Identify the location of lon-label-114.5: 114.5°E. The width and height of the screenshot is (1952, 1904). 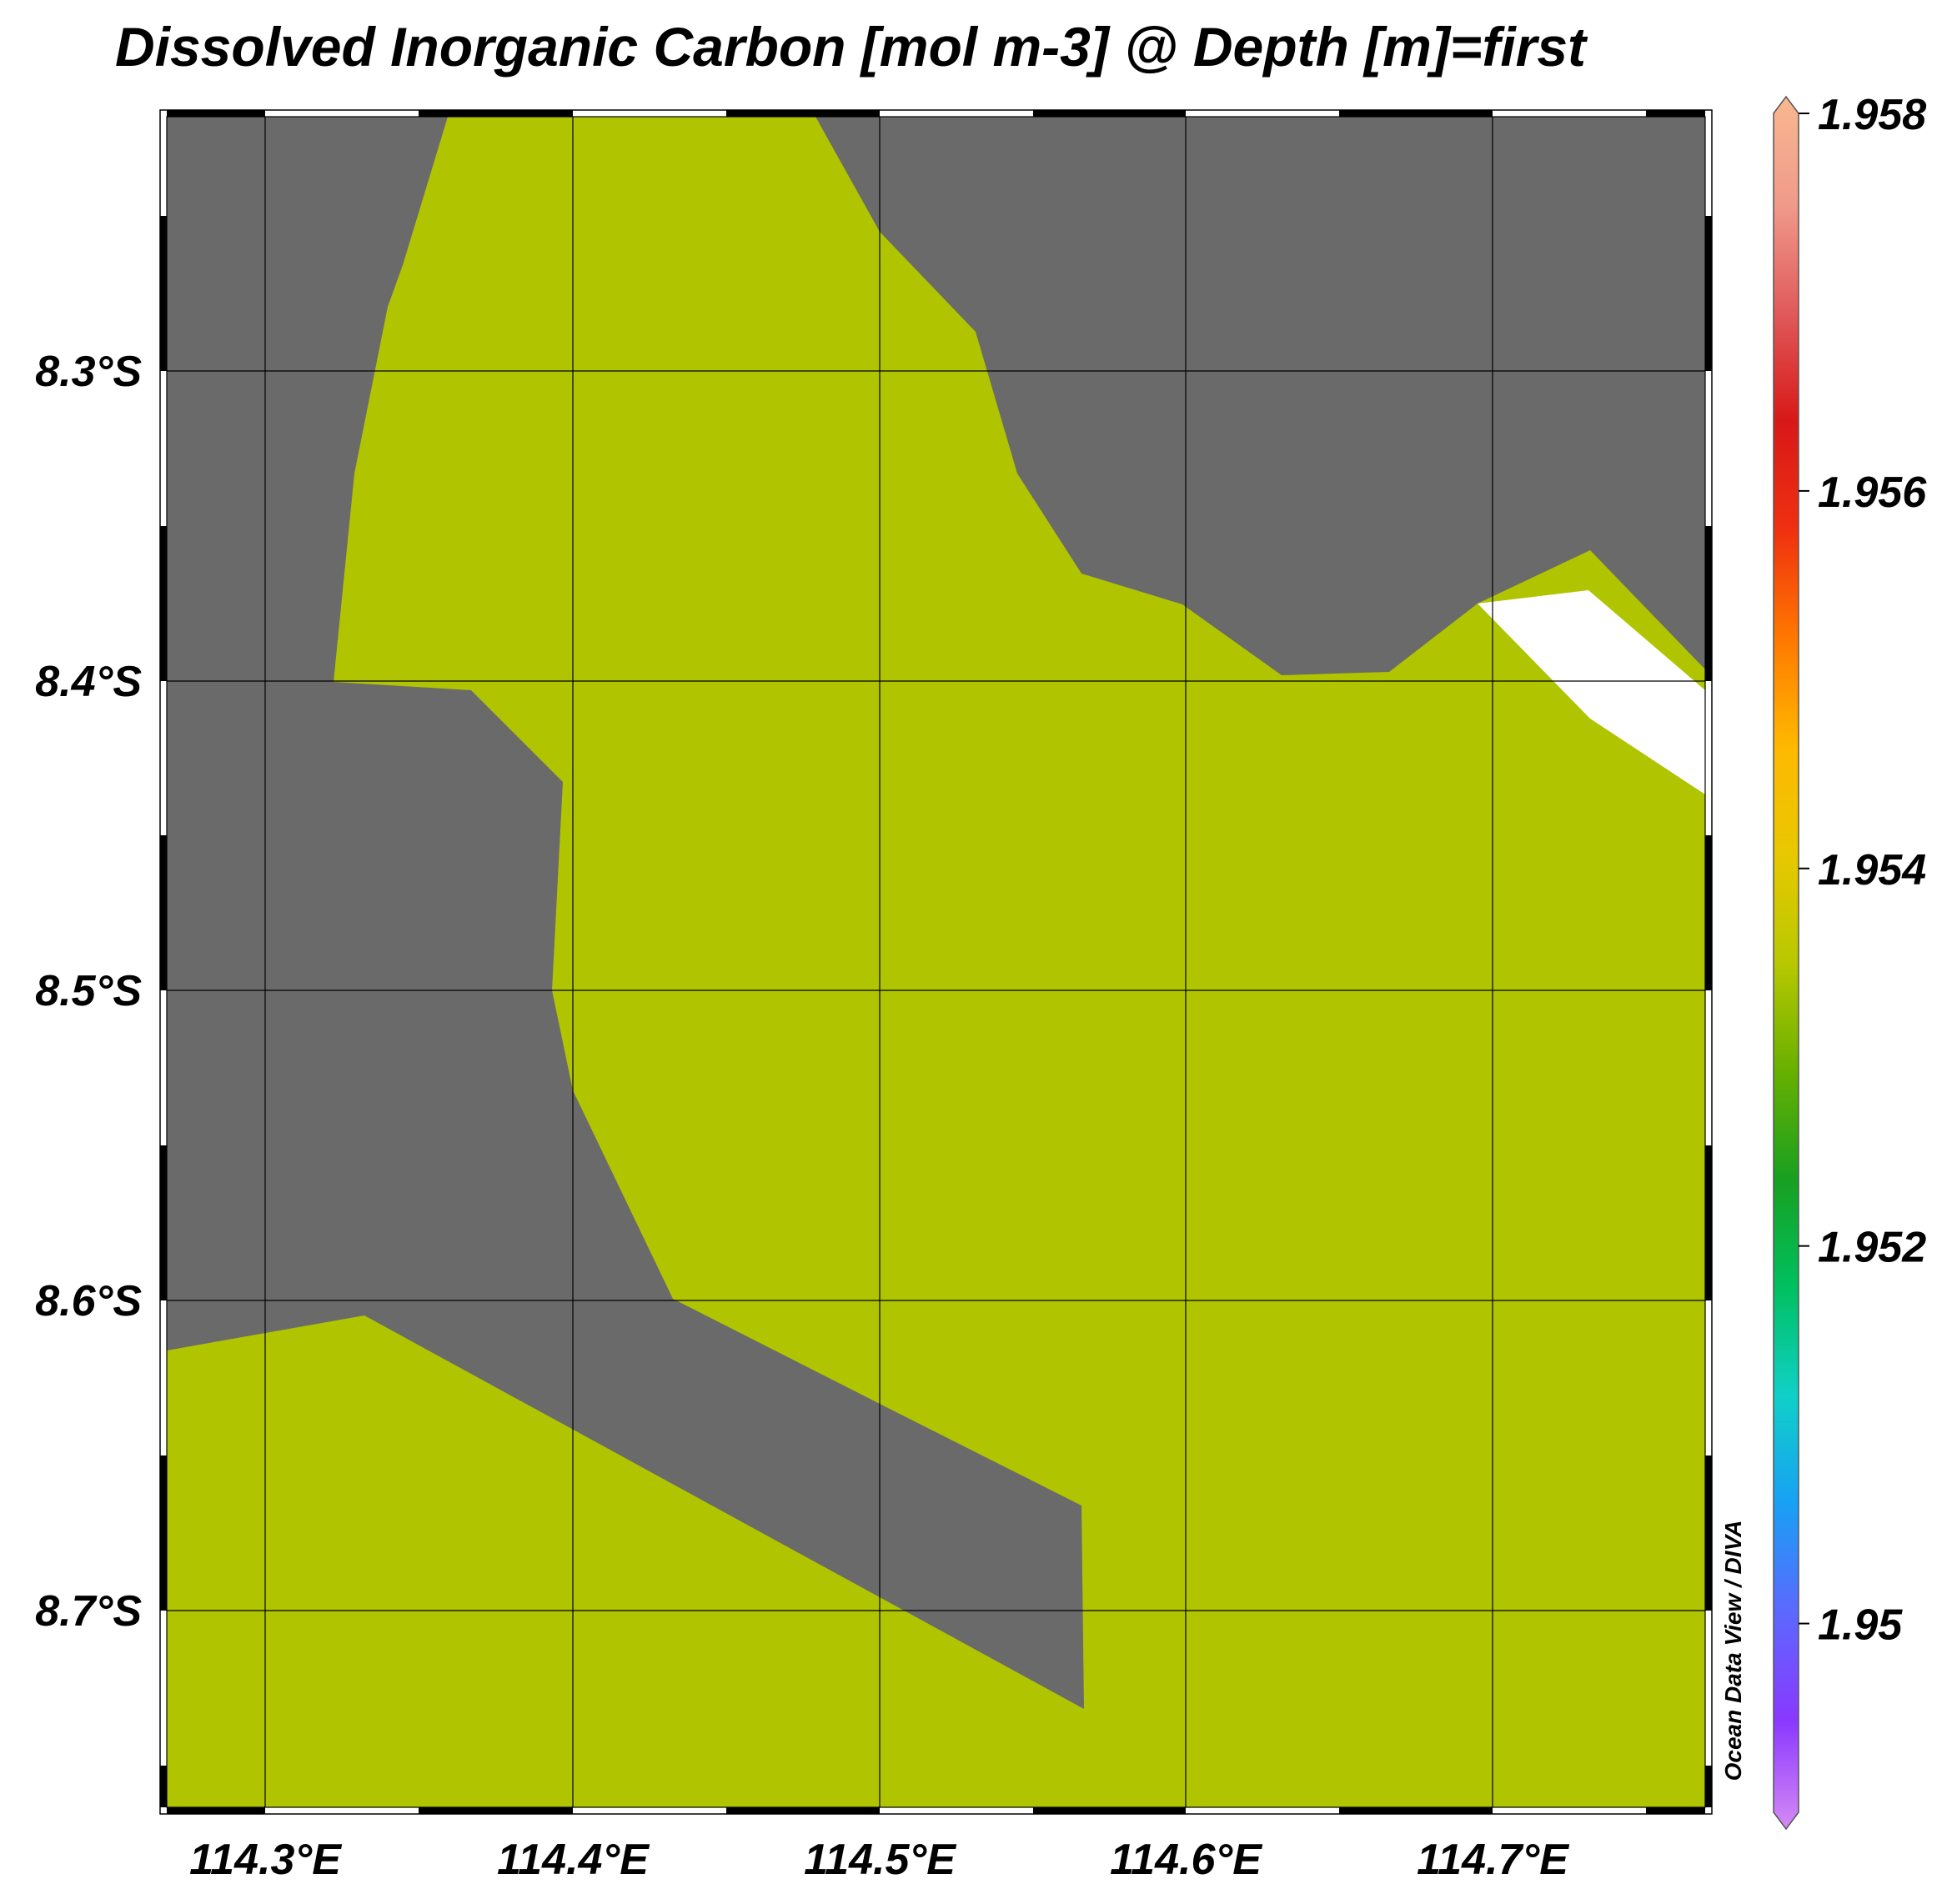
(880, 1860).